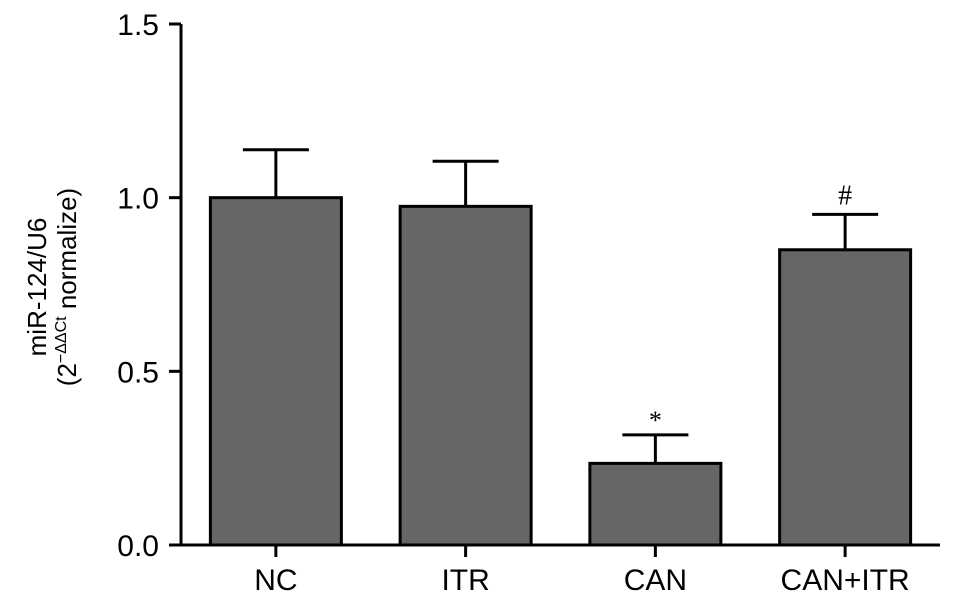  I want to click on y-axis-label: miR-124/U6 (2−ΔΔCt normalize), so click(52, 287).